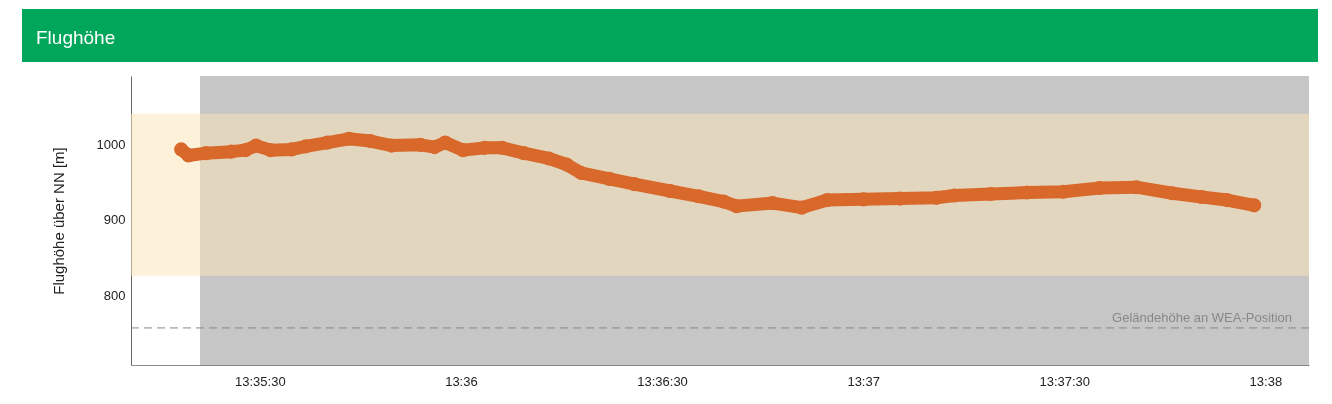 The height and width of the screenshot is (404, 1332). What do you see at coordinates (1266, 381) in the screenshot?
I see `x-tick-label: 13:38` at bounding box center [1266, 381].